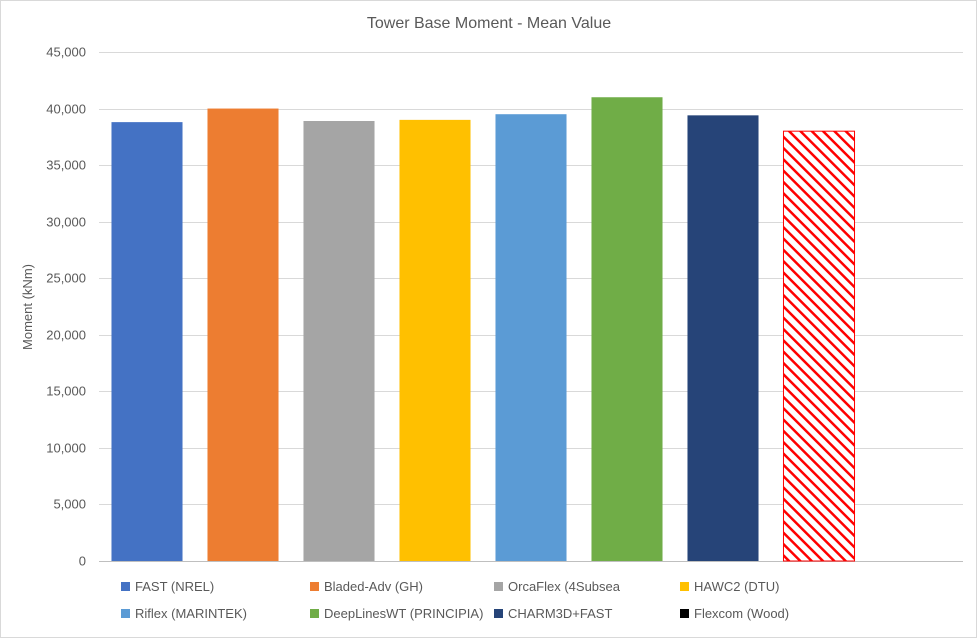  What do you see at coordinates (174, 586) in the screenshot?
I see `legend-label: FAST (NREL)` at bounding box center [174, 586].